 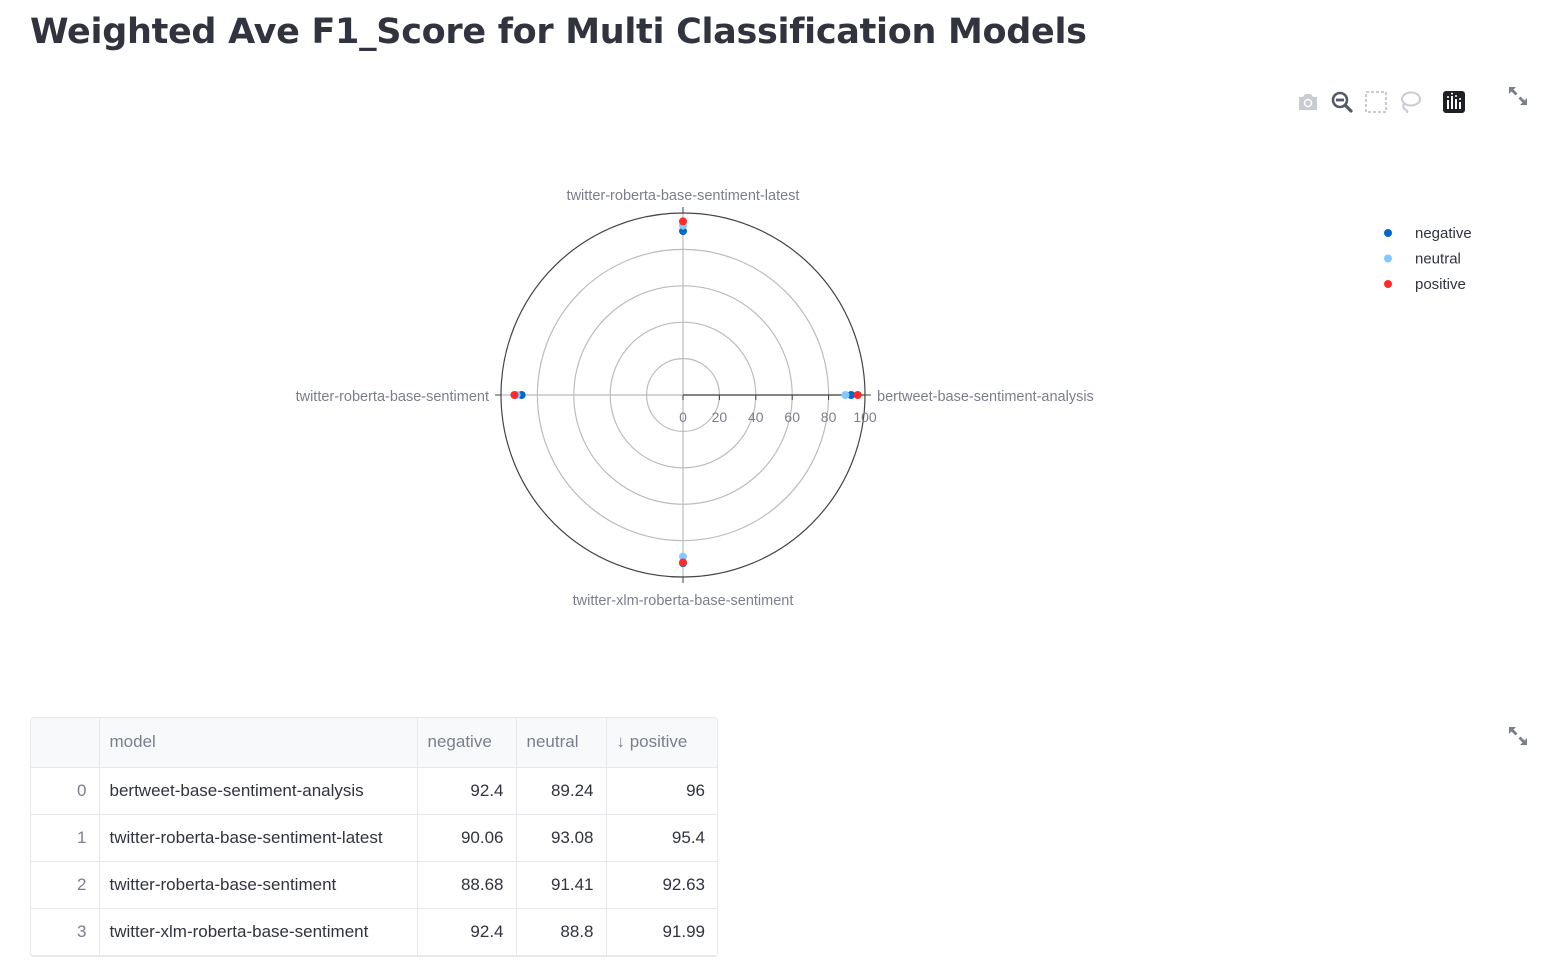 What do you see at coordinates (1308, 102) in the screenshot?
I see `camera-icon` at bounding box center [1308, 102].